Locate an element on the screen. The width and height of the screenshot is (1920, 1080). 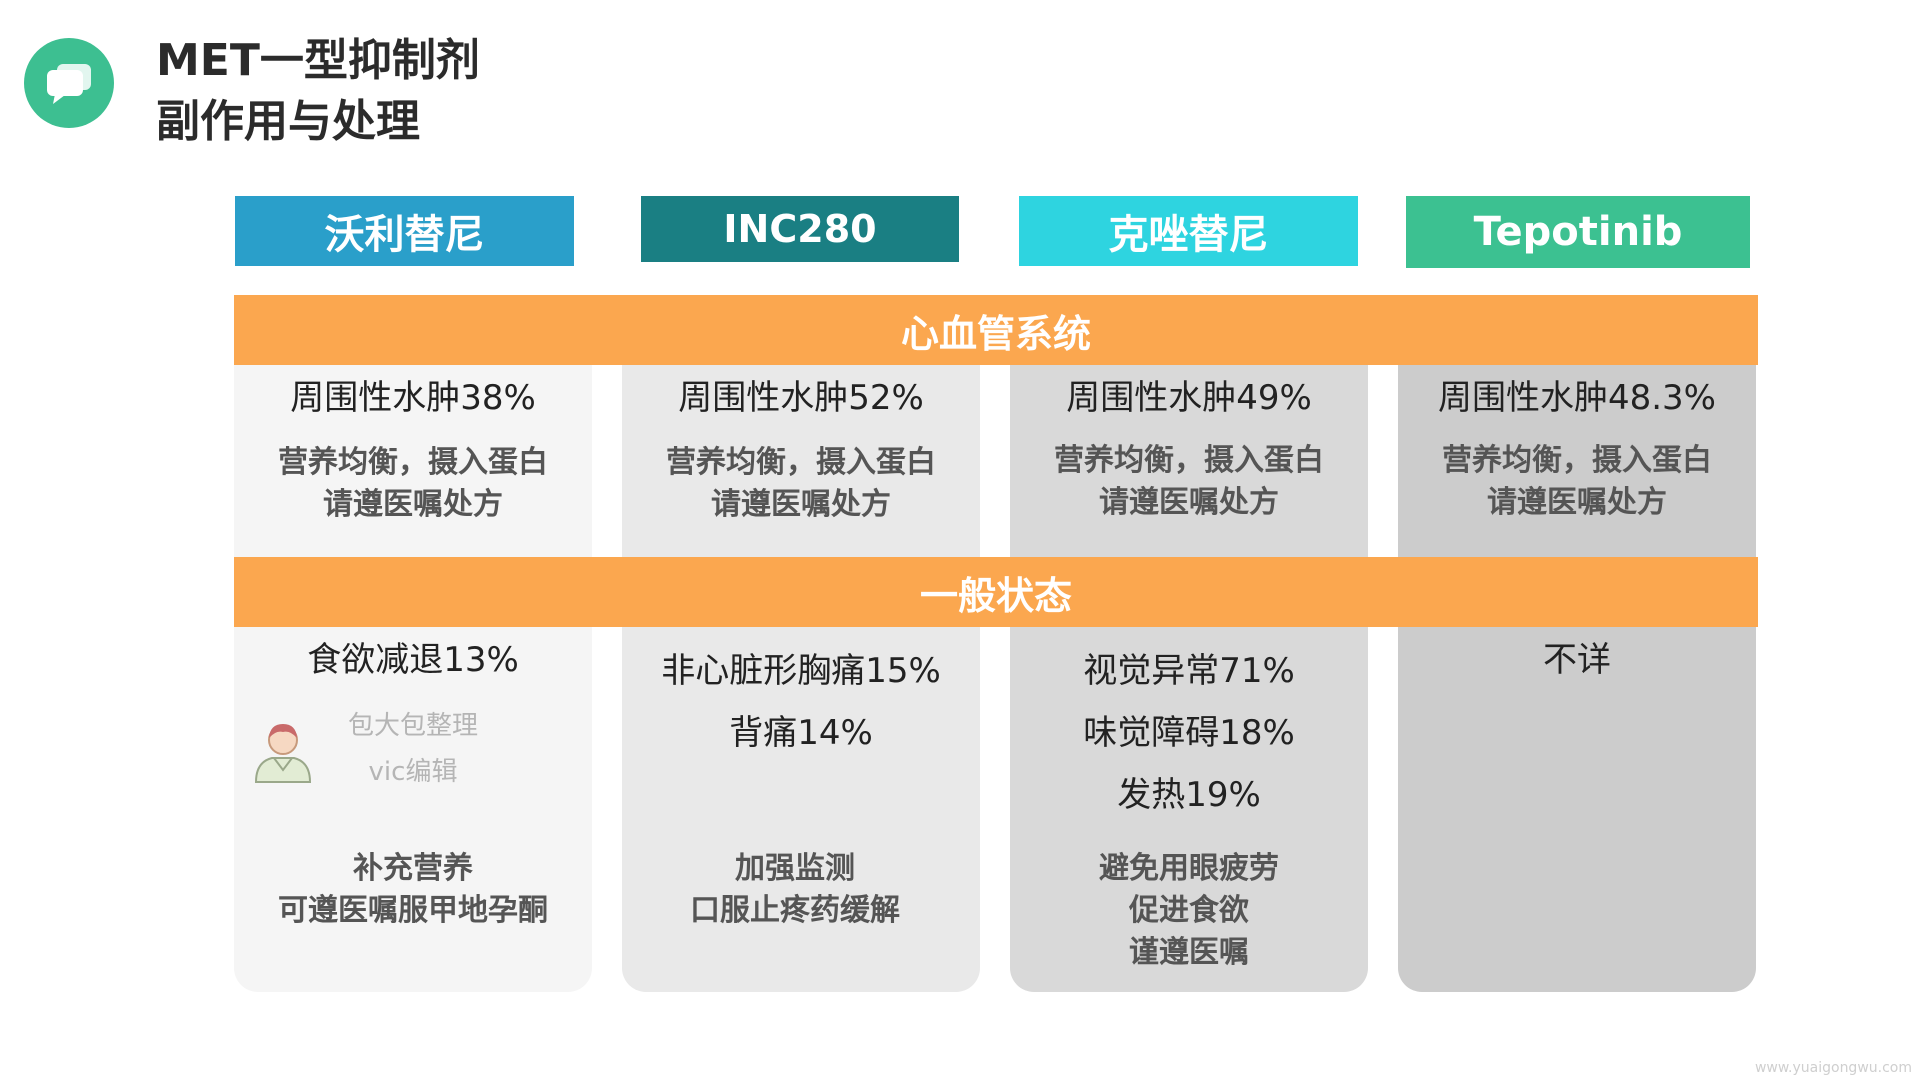
general-stats-inc280: 非心脏形胸痛15% 背痛14% is located at coordinates (801, 702).